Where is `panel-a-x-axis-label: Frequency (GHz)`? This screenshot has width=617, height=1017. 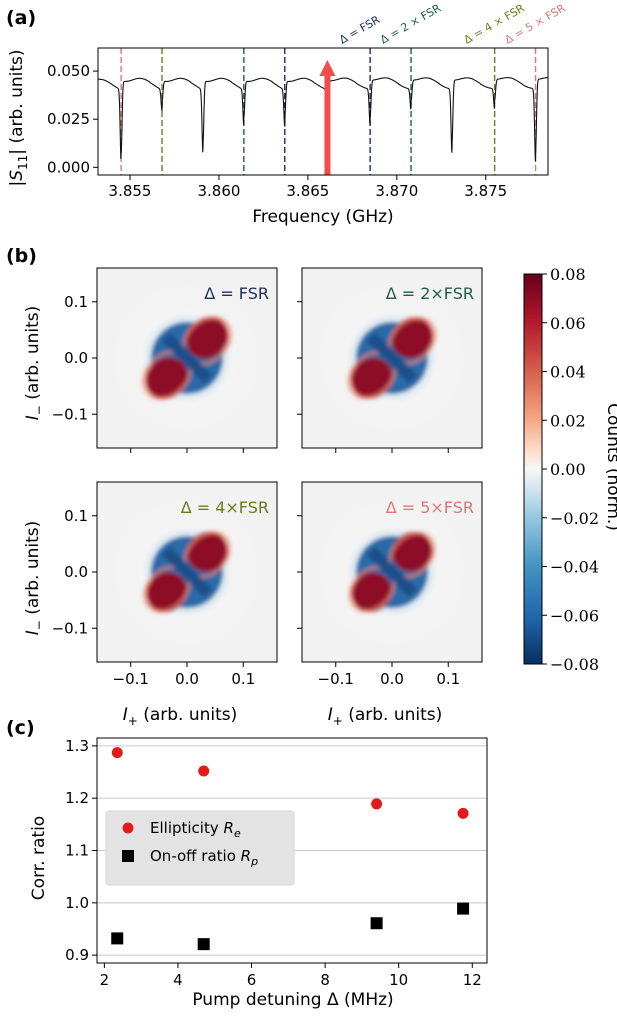
panel-a-x-axis-label: Frequency (GHz) is located at coordinates (322, 217).